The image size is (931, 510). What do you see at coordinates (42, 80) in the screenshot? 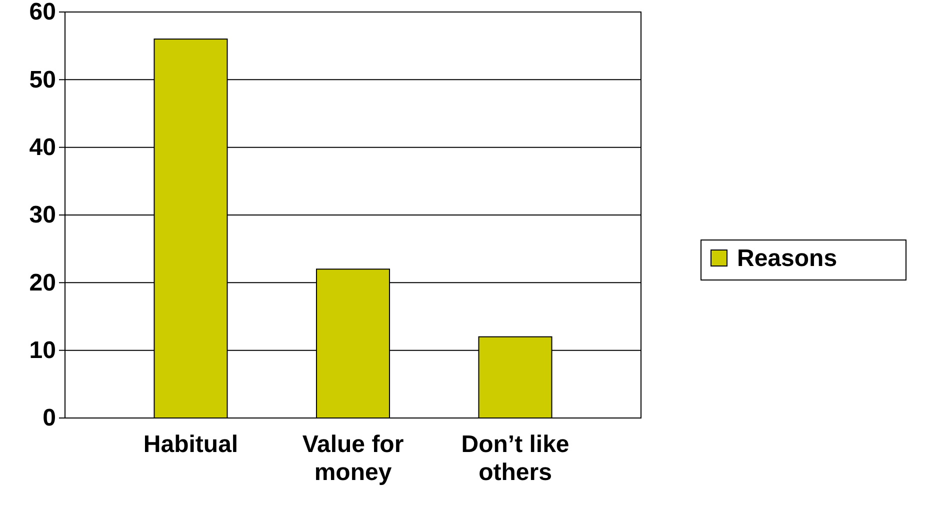
I see `y-tick-label: 50` at bounding box center [42, 80].